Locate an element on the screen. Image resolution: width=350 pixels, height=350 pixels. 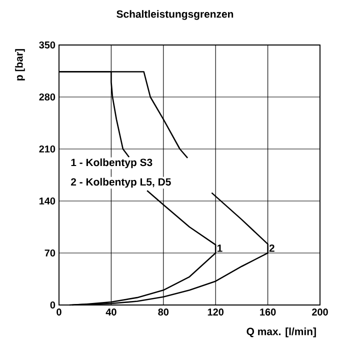
y-tick-label: 350 is located at coordinates (47, 45).